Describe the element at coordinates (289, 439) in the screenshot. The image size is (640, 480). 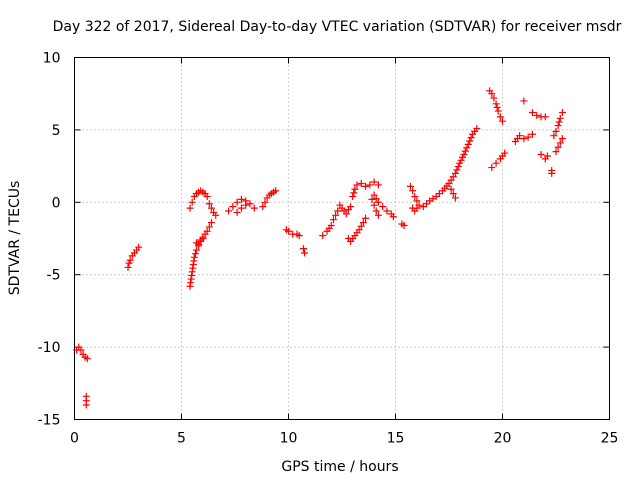
I see `x-tick-label: 10` at that location.